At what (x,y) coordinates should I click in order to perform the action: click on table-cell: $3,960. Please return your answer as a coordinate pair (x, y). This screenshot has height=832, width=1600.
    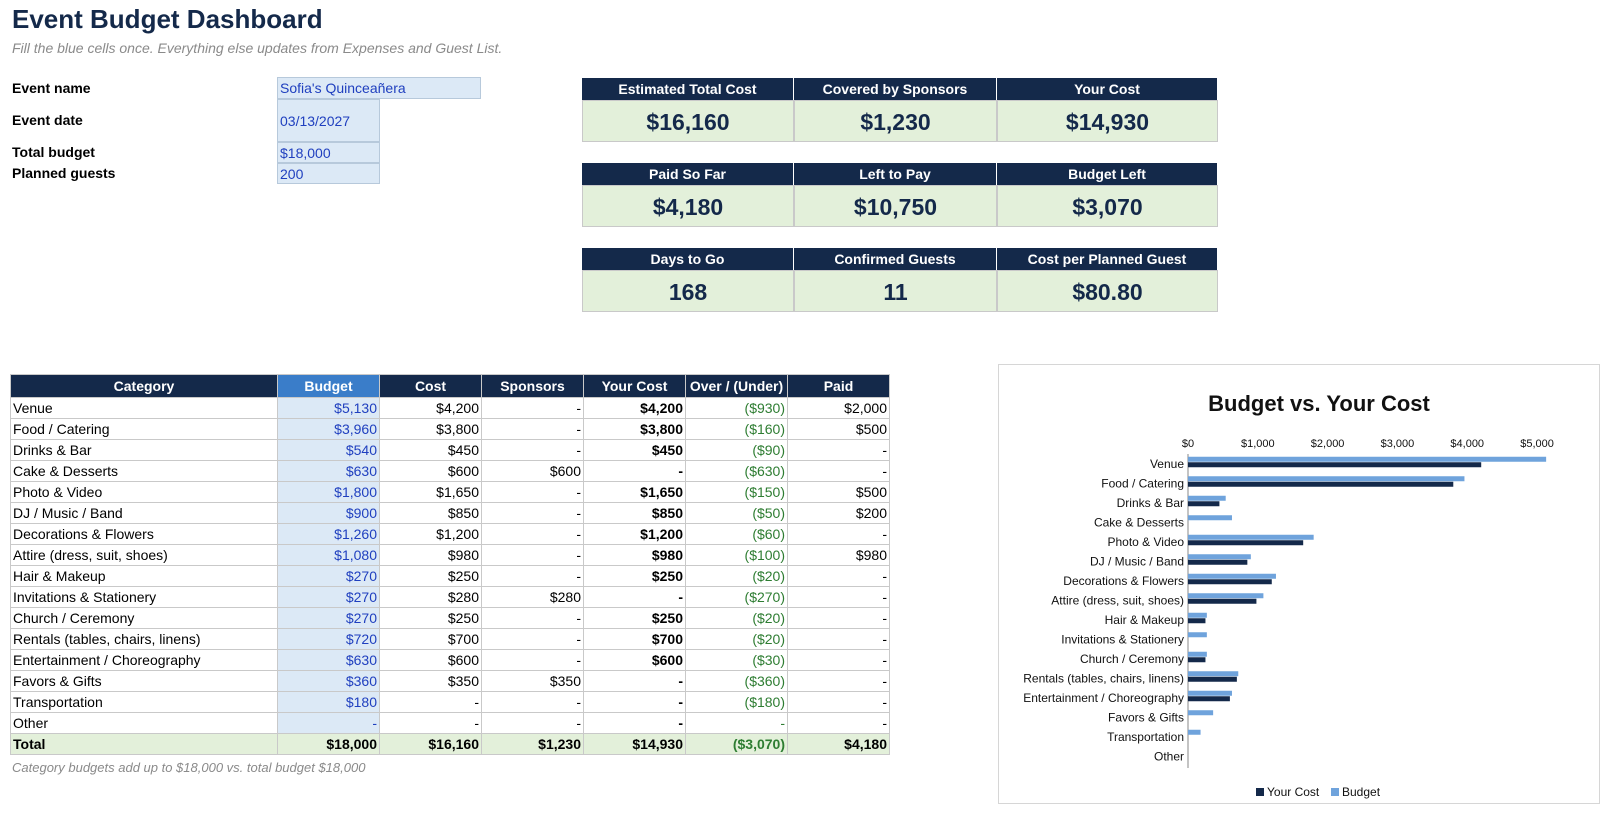
    Looking at the image, I should click on (328, 429).